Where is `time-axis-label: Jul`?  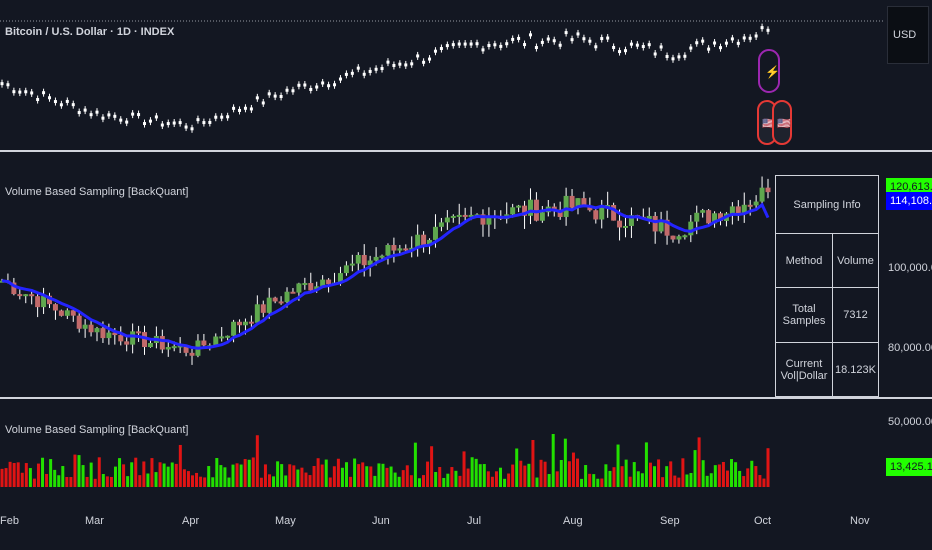
time-axis-label: Jul is located at coordinates (474, 521).